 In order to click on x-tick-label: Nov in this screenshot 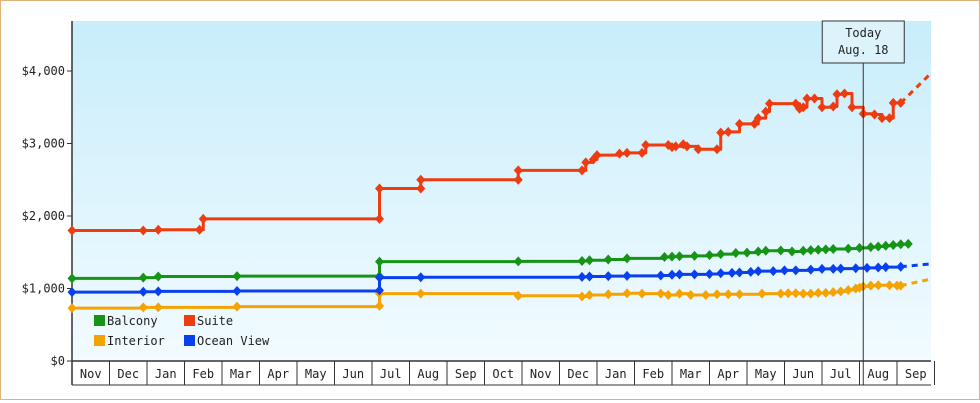, I will do `click(91, 374)`.